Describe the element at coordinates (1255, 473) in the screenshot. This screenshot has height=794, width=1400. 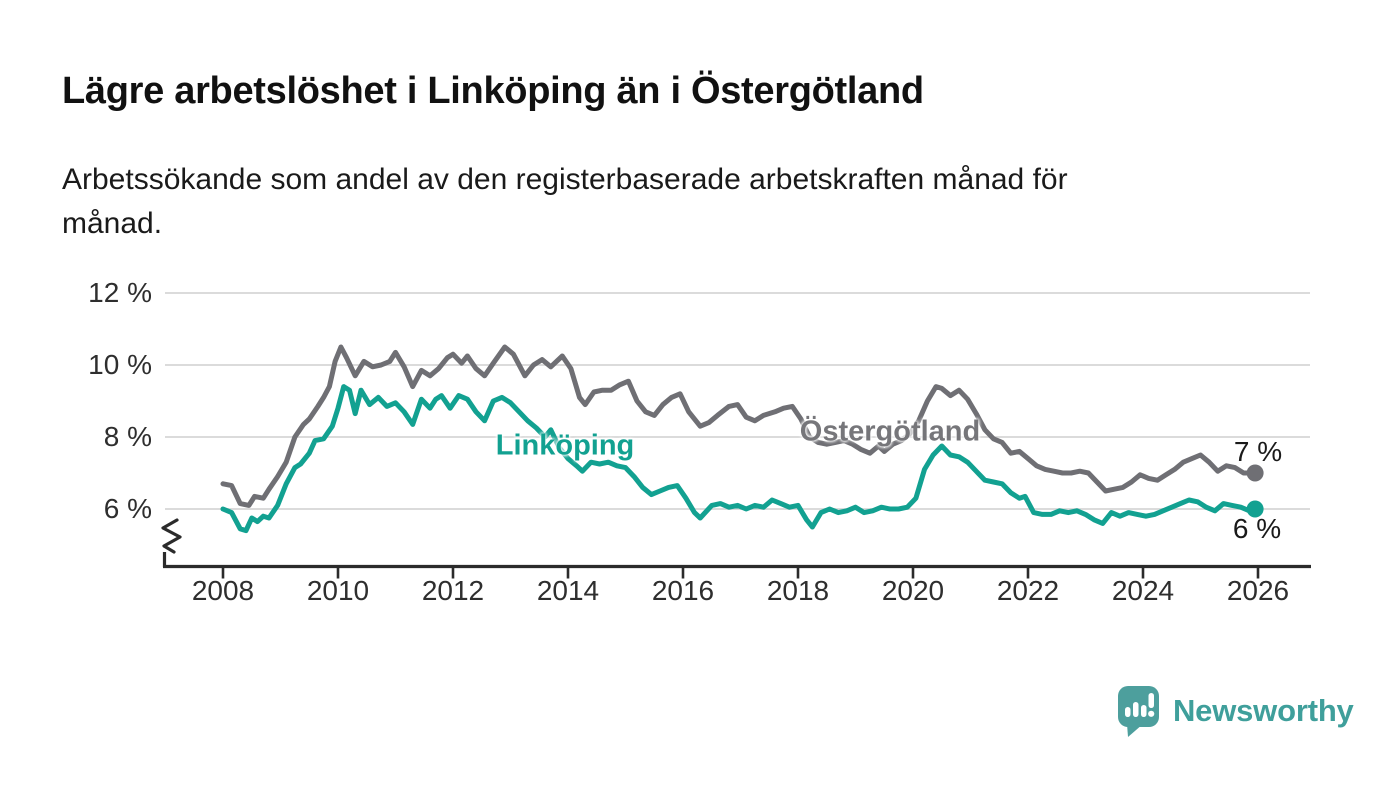
I see `series-end-dot-stergtland` at that location.